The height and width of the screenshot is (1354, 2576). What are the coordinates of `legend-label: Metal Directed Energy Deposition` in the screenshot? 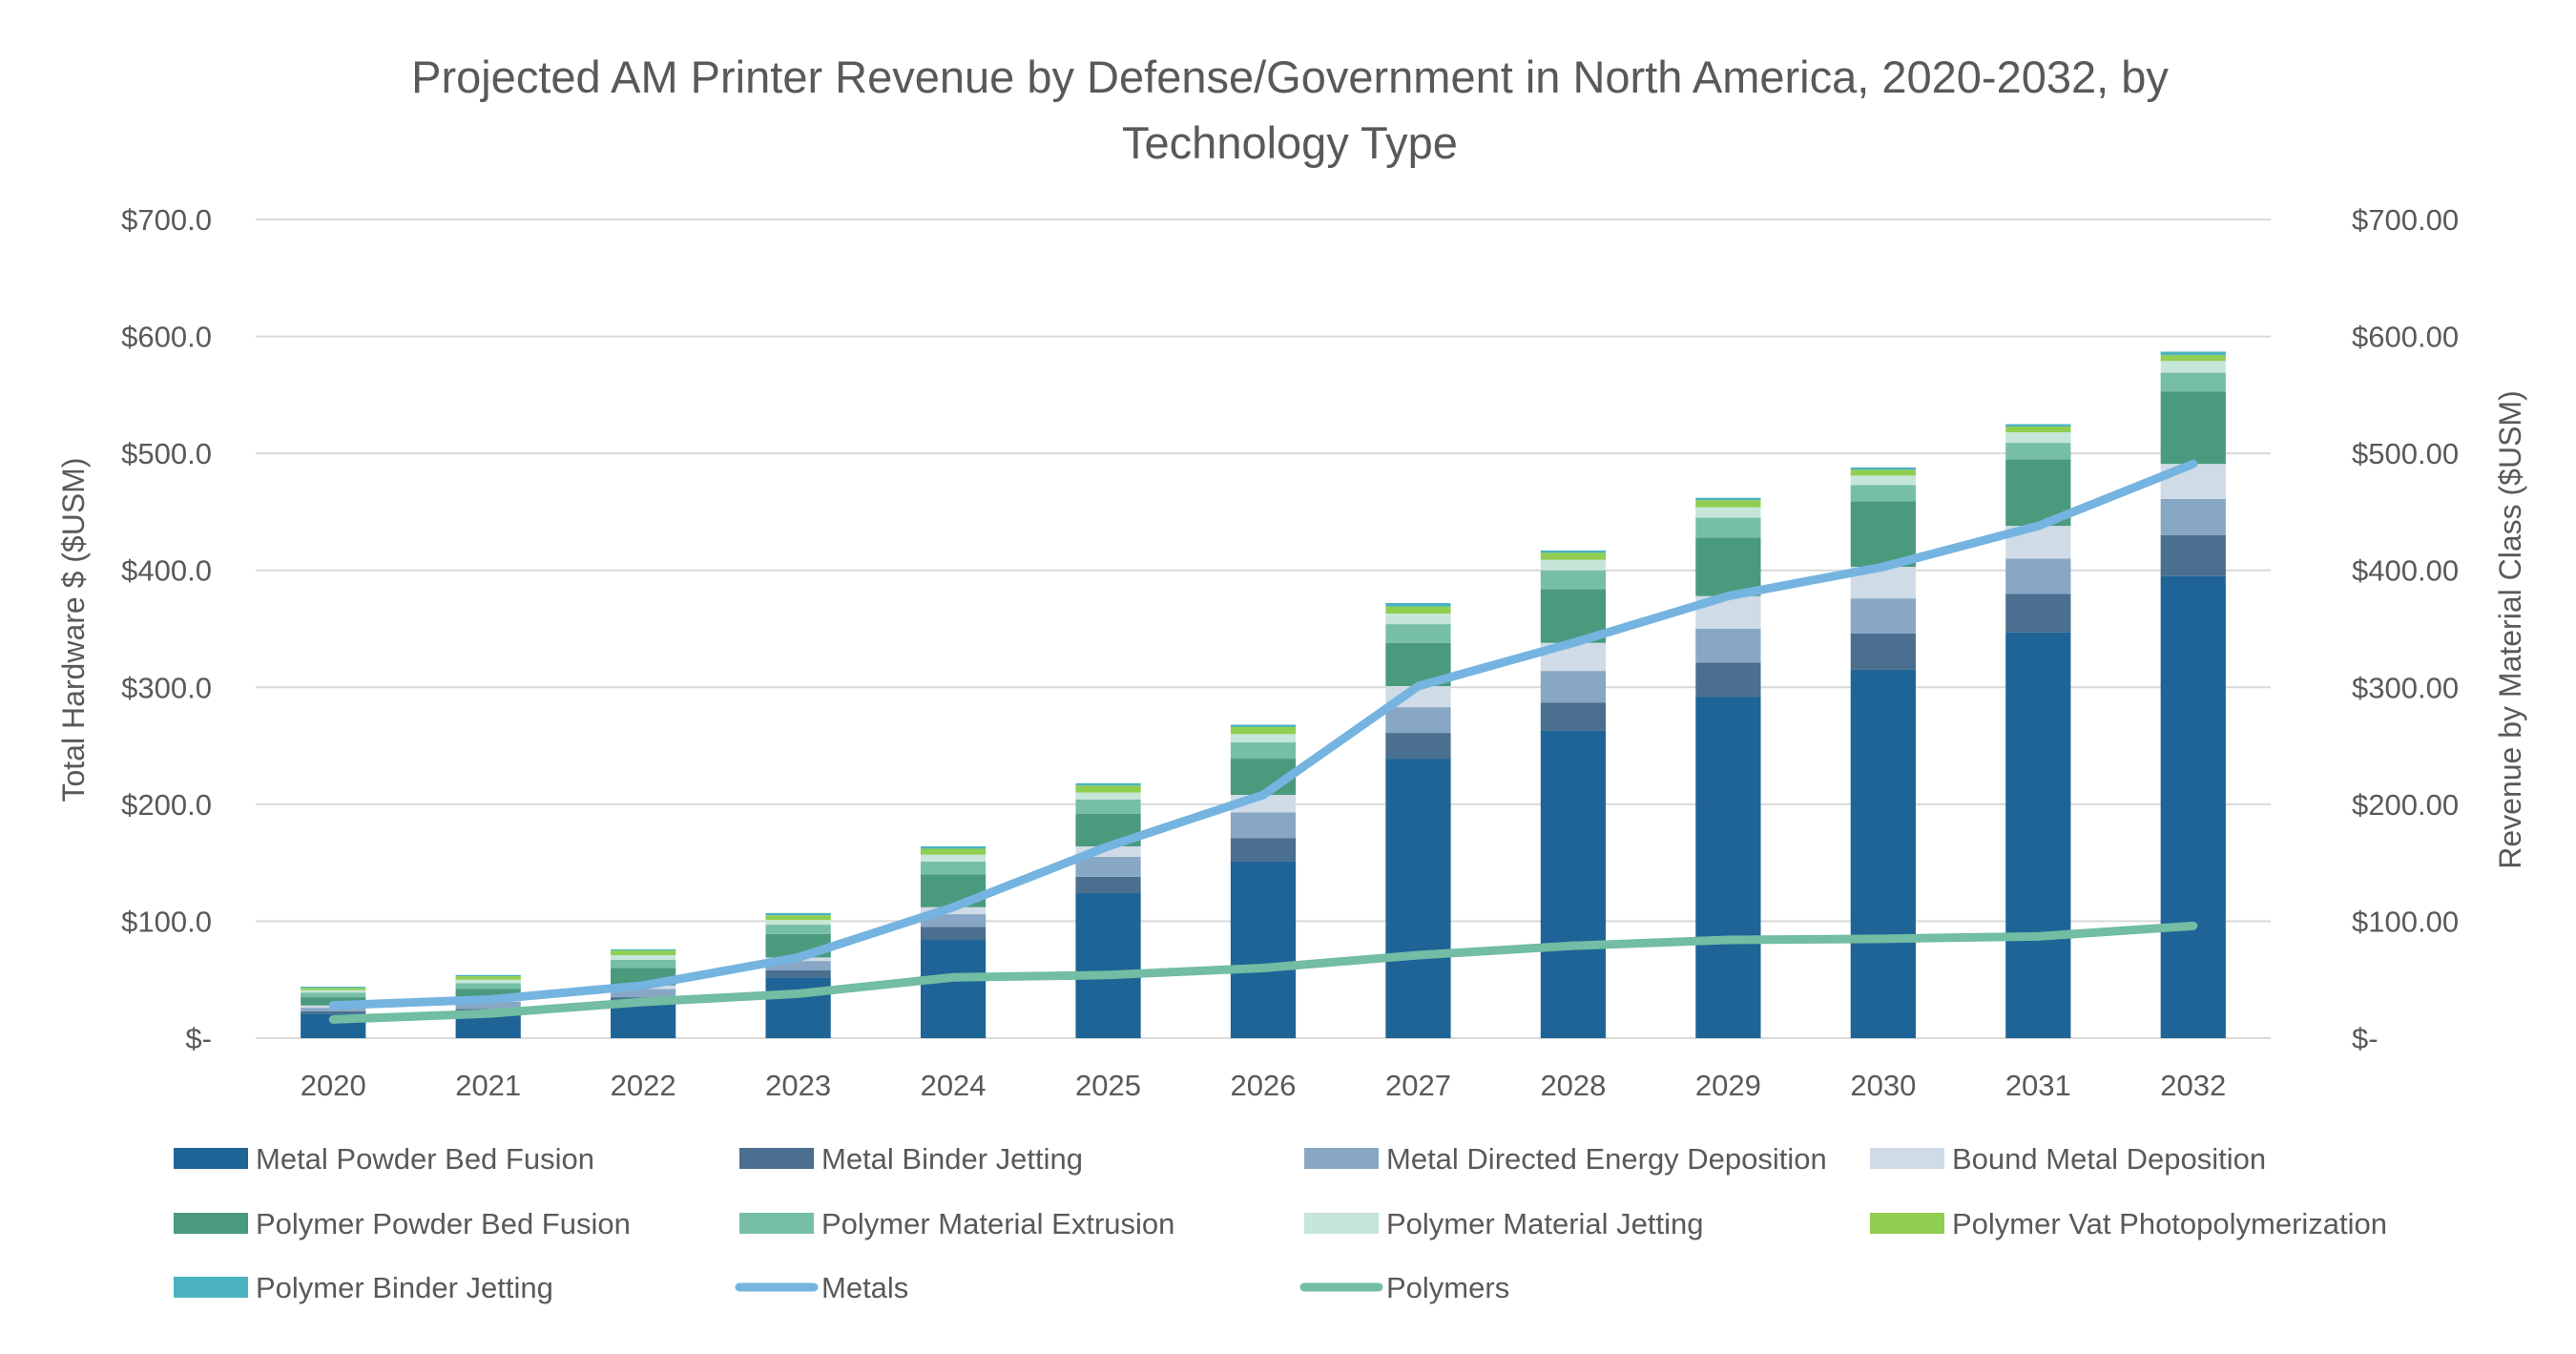 It's located at (1606, 1159).